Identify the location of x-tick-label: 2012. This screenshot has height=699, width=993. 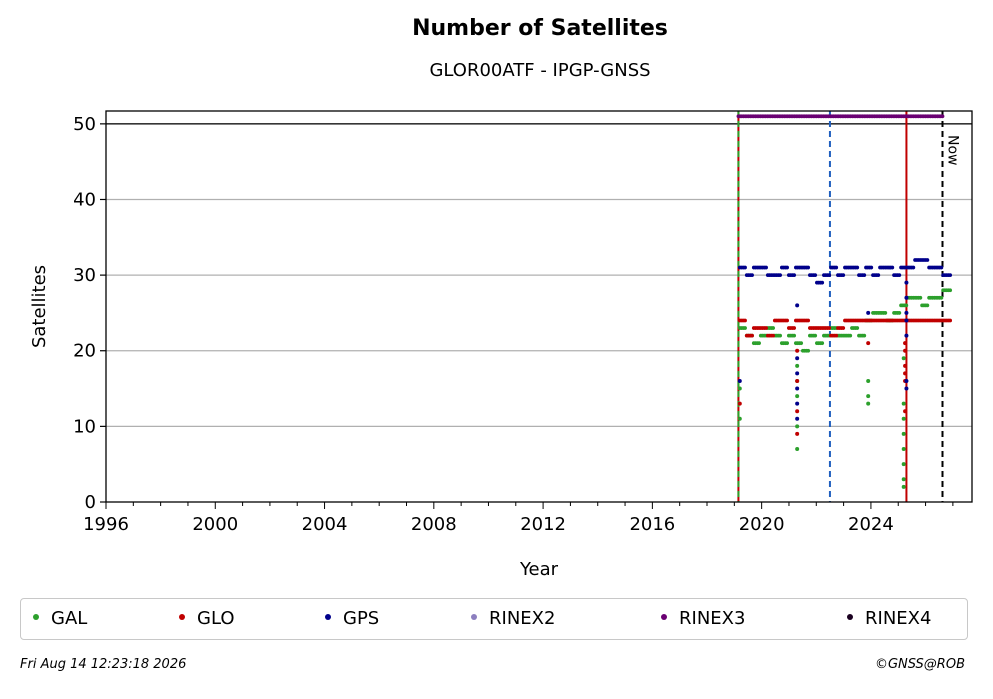
(543, 524).